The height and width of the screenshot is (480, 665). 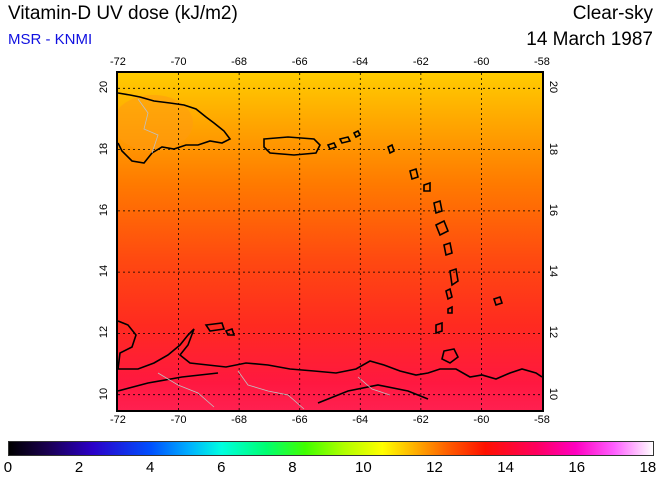 What do you see at coordinates (292, 146) in the screenshot?
I see `puerto-rico-coast` at bounding box center [292, 146].